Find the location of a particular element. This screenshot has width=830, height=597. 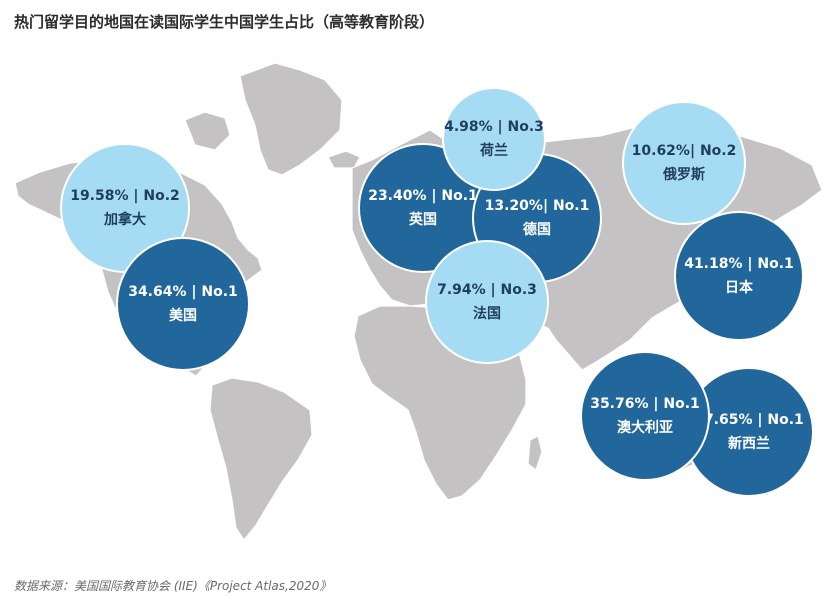

usa-label: 美国 is located at coordinates (183, 316).